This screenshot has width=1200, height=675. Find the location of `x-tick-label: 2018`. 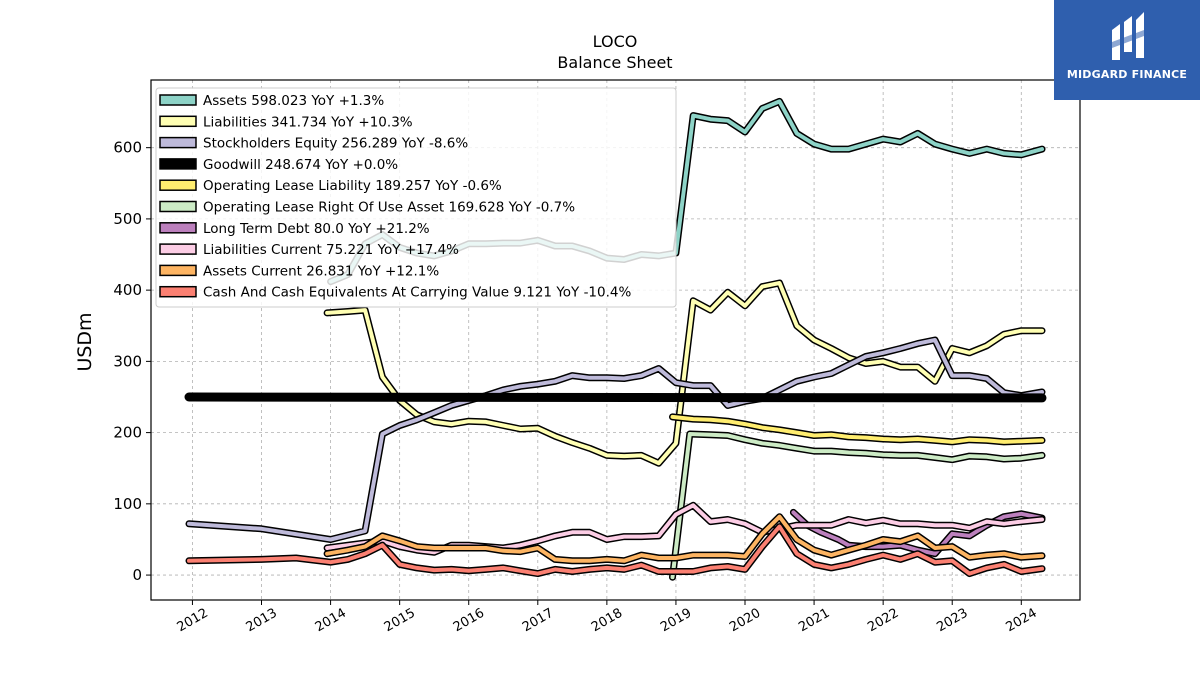

x-tick-label: 2018 is located at coordinates (607, 621).